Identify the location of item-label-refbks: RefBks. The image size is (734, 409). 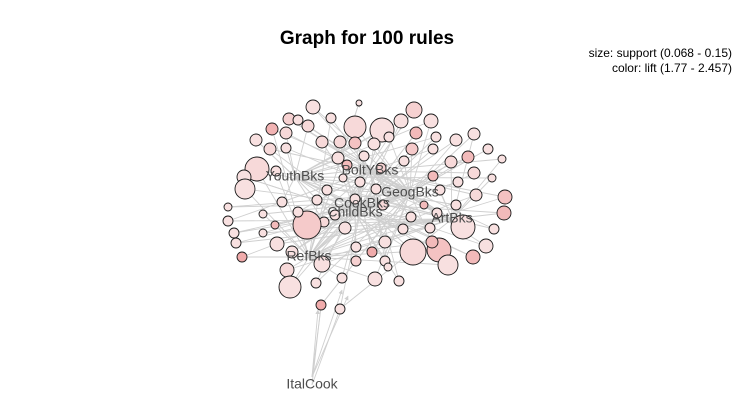
(308, 256).